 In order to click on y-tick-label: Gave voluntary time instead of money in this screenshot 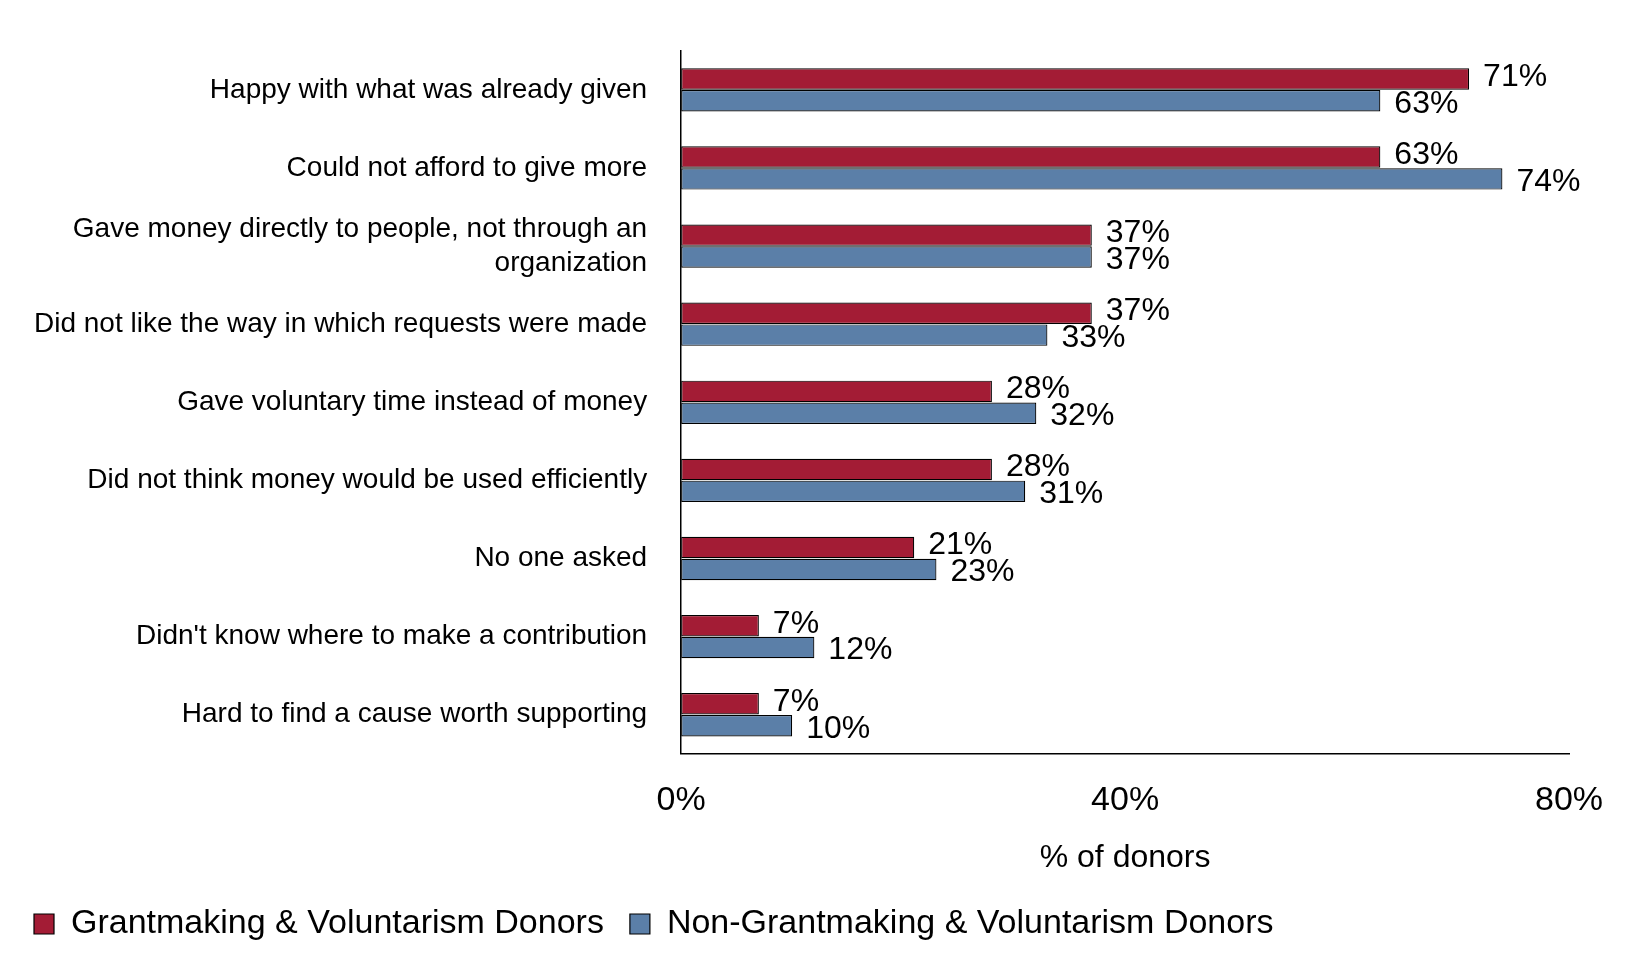, I will do `click(412, 401)`.